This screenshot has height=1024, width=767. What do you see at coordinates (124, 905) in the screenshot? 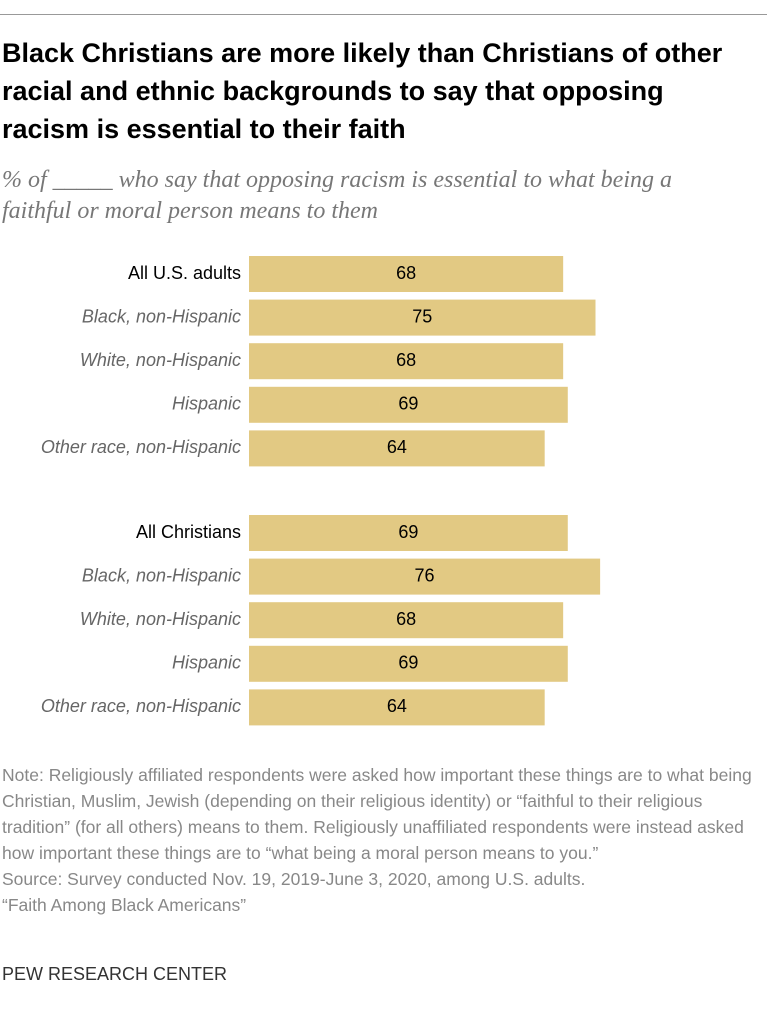
I see `report: “Faith Among Black Americans”` at bounding box center [124, 905].